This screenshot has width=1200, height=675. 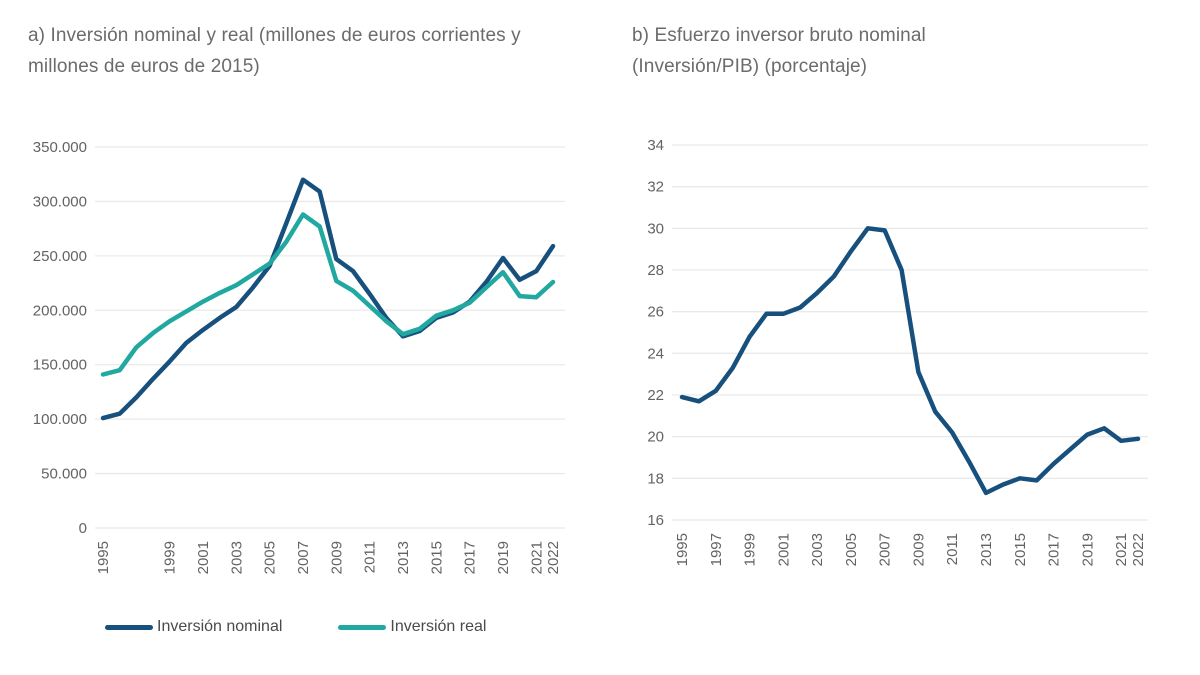 I want to click on y-tick-label: 24, so click(x=655, y=353).